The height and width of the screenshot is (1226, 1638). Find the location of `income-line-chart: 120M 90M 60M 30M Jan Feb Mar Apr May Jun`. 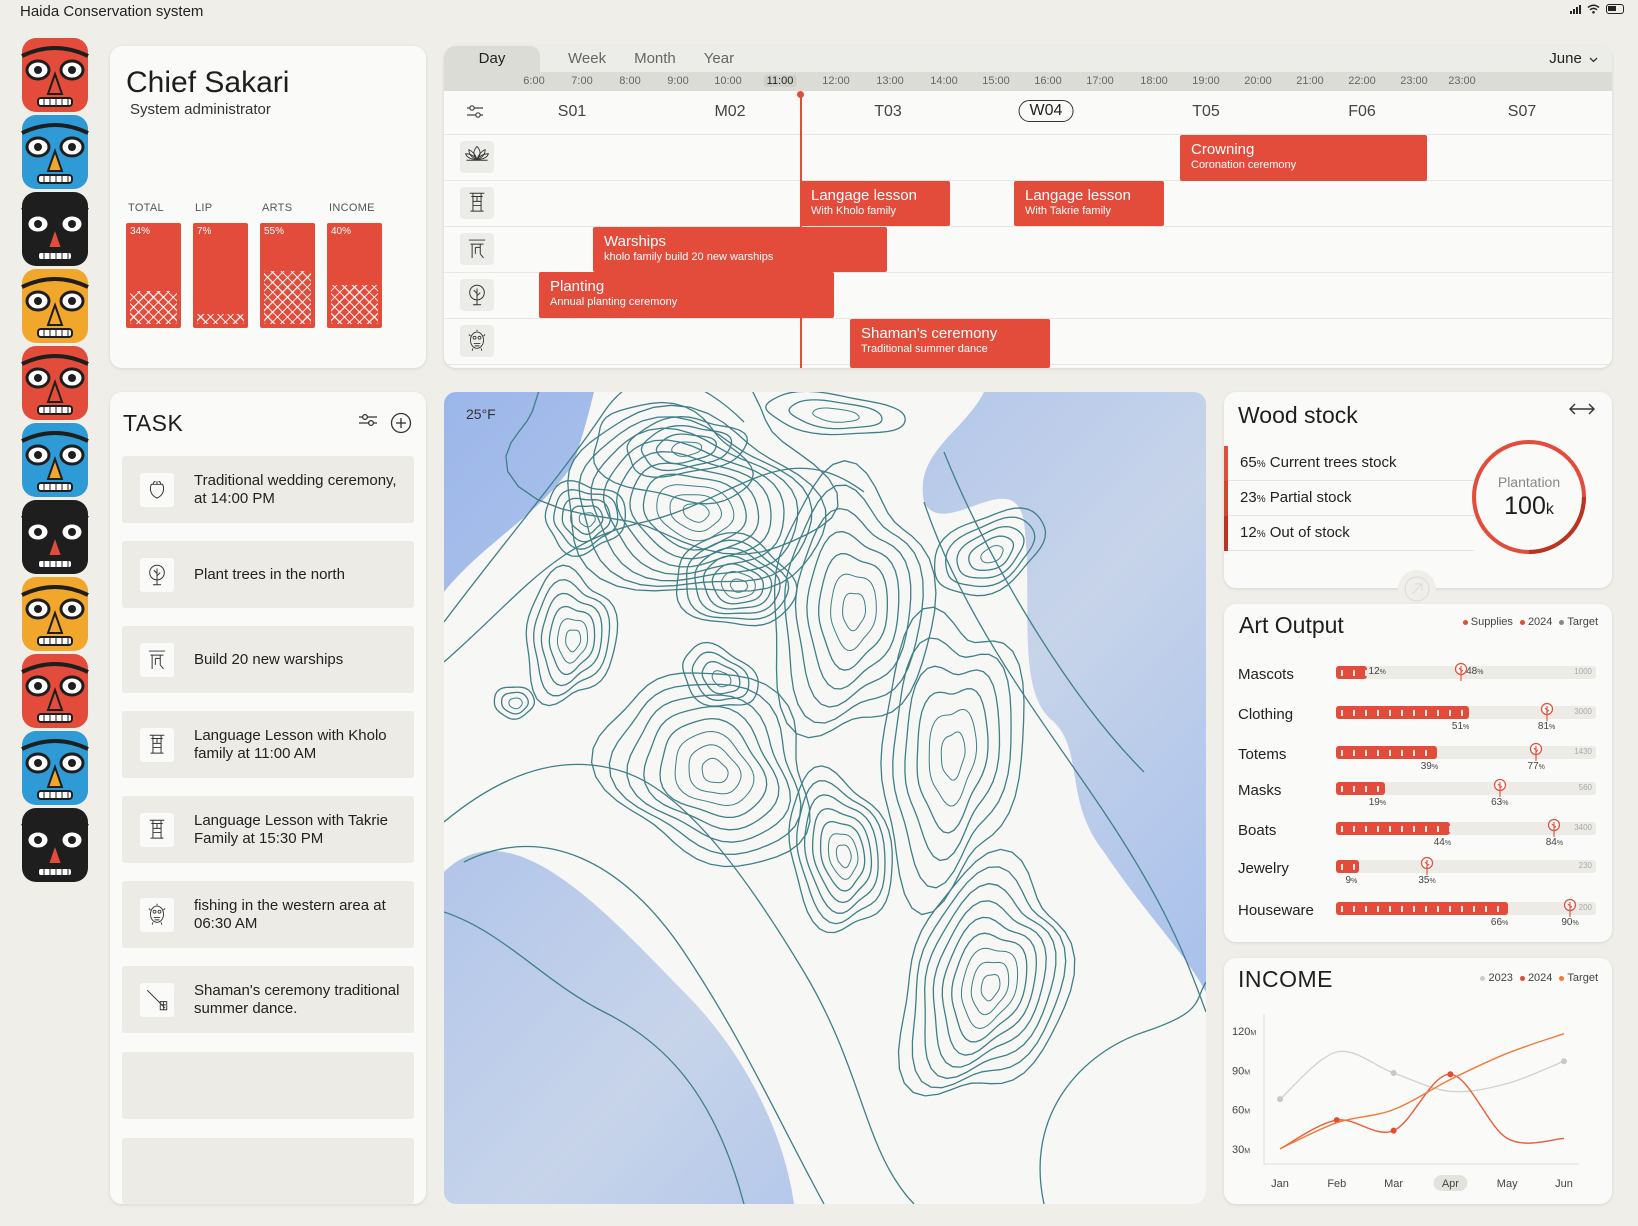

income-line-chart: 120M 90M 60M 30M Jan Feb Mar Apr May Jun is located at coordinates (1405, 1102).